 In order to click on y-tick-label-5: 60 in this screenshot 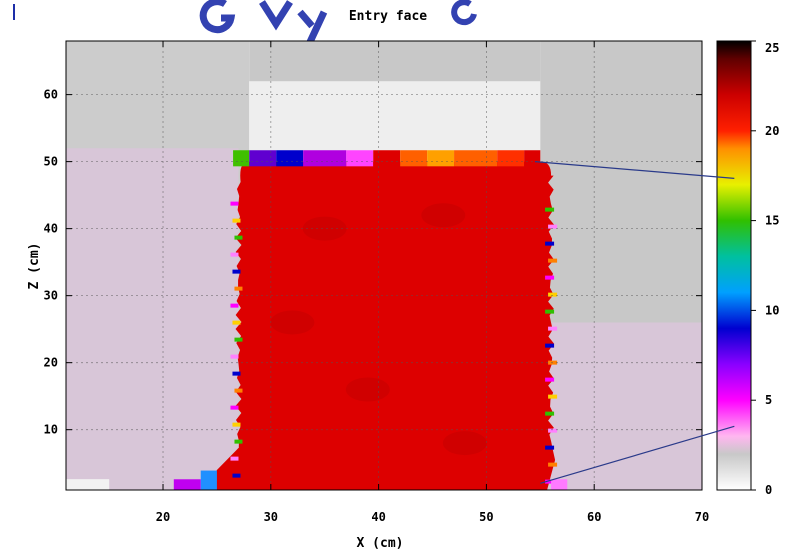, I will do `click(51, 95)`.